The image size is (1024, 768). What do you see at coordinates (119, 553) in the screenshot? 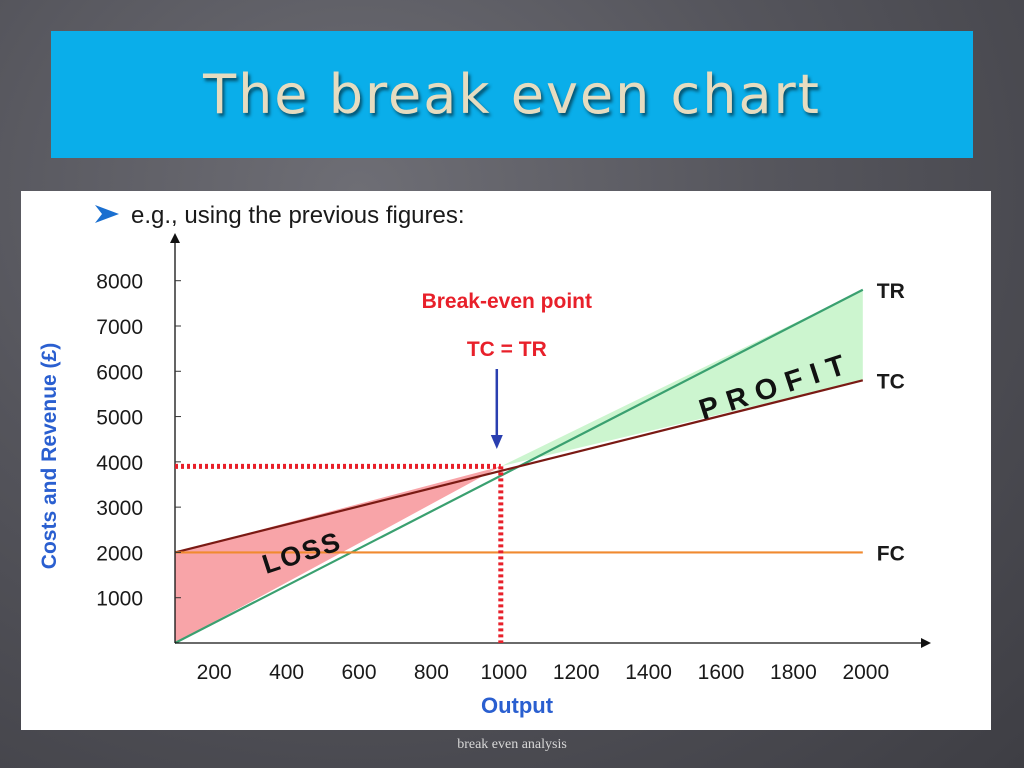
I see `y-tick-label: 2000` at bounding box center [119, 553].